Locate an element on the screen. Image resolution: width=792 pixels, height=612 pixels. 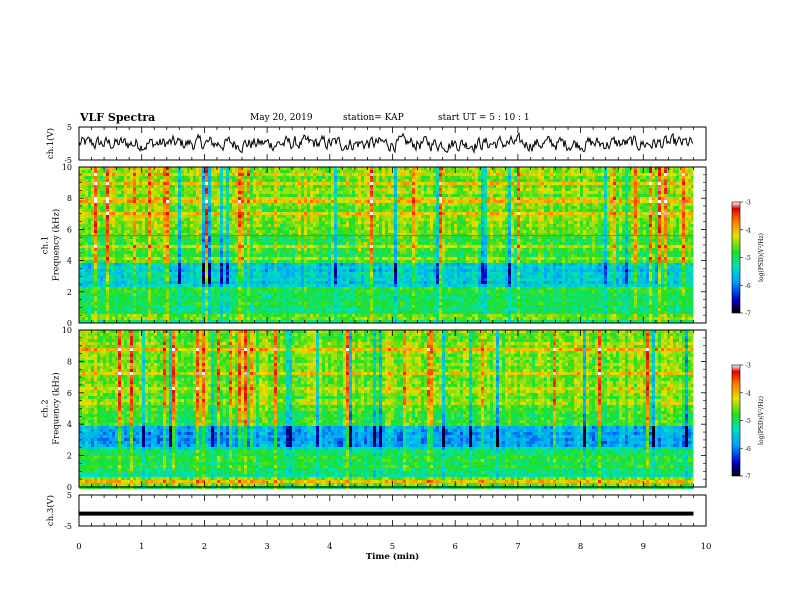
xtick-label: 0 is located at coordinates (78, 547).